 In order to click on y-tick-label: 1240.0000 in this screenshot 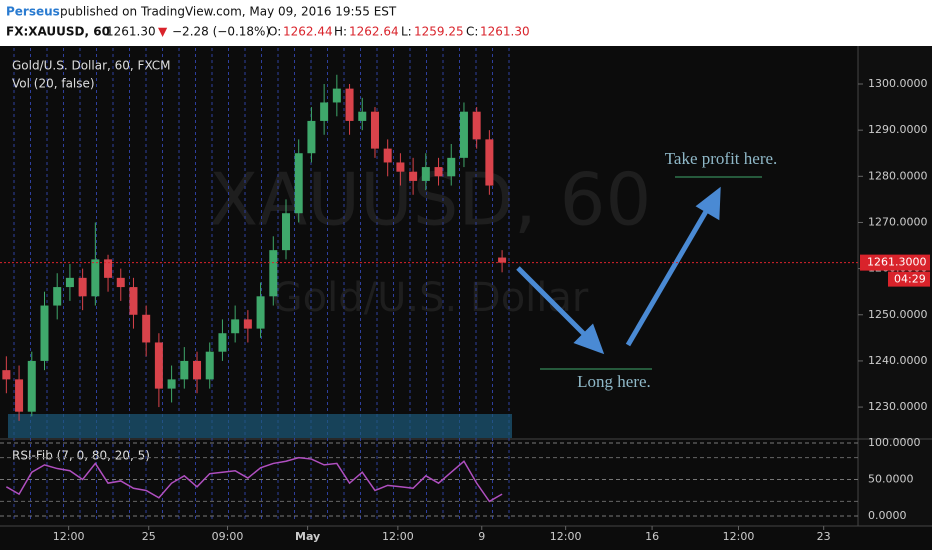, I will do `click(898, 360)`.